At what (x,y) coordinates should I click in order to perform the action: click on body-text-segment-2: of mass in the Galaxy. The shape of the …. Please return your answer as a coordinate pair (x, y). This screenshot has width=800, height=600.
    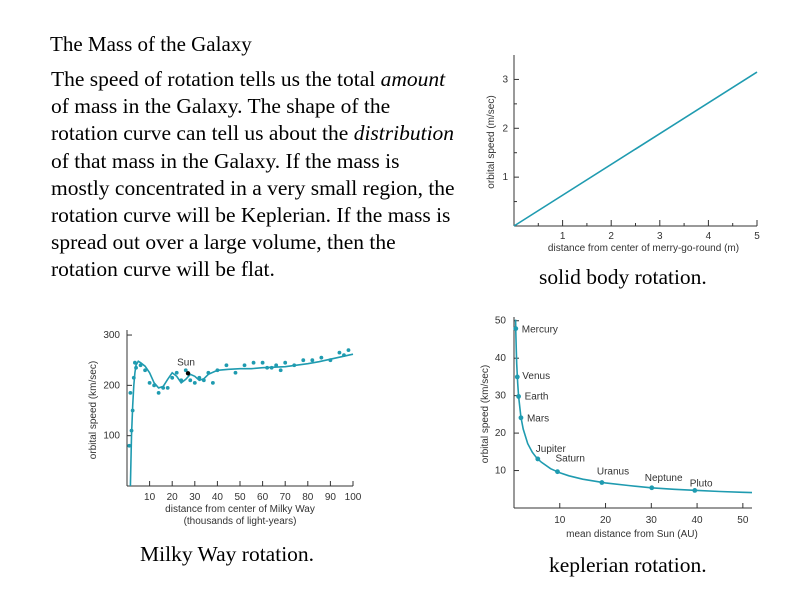
    Looking at the image, I should click on (221, 120).